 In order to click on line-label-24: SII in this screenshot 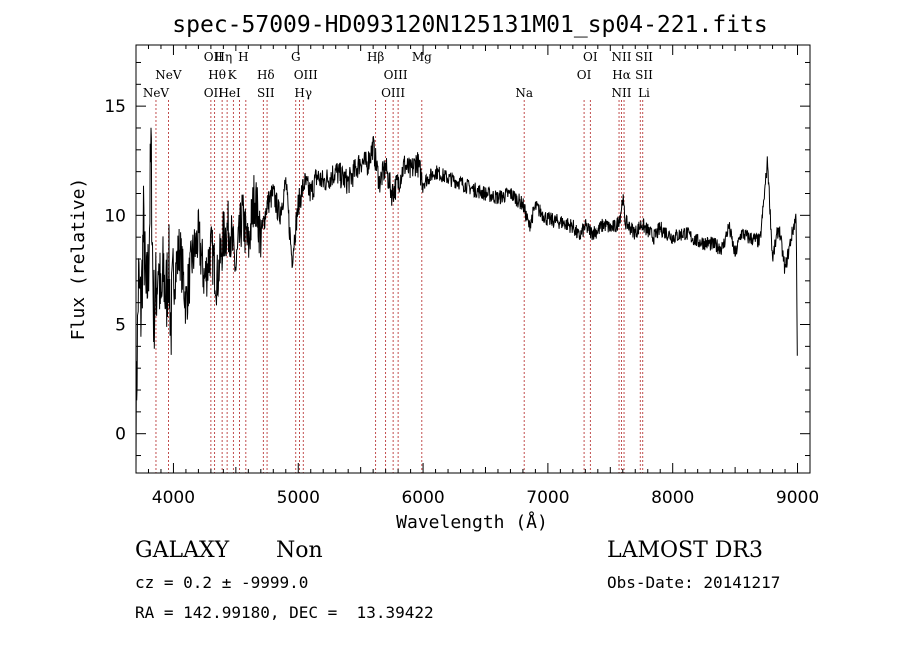, I will do `click(644, 57)`.